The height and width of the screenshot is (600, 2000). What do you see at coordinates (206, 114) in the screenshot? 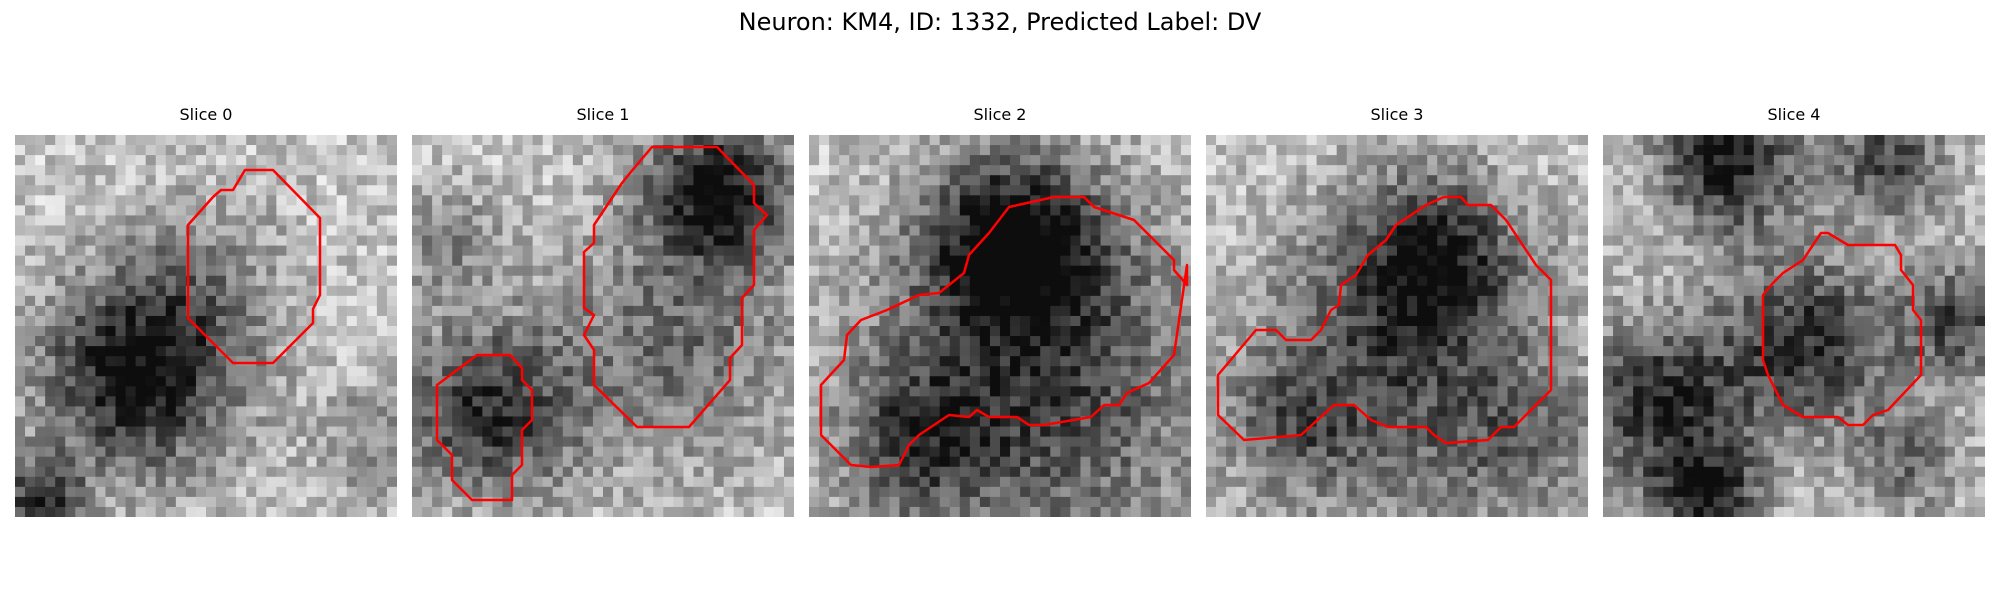
I see `slice-title: Slice 0` at bounding box center [206, 114].